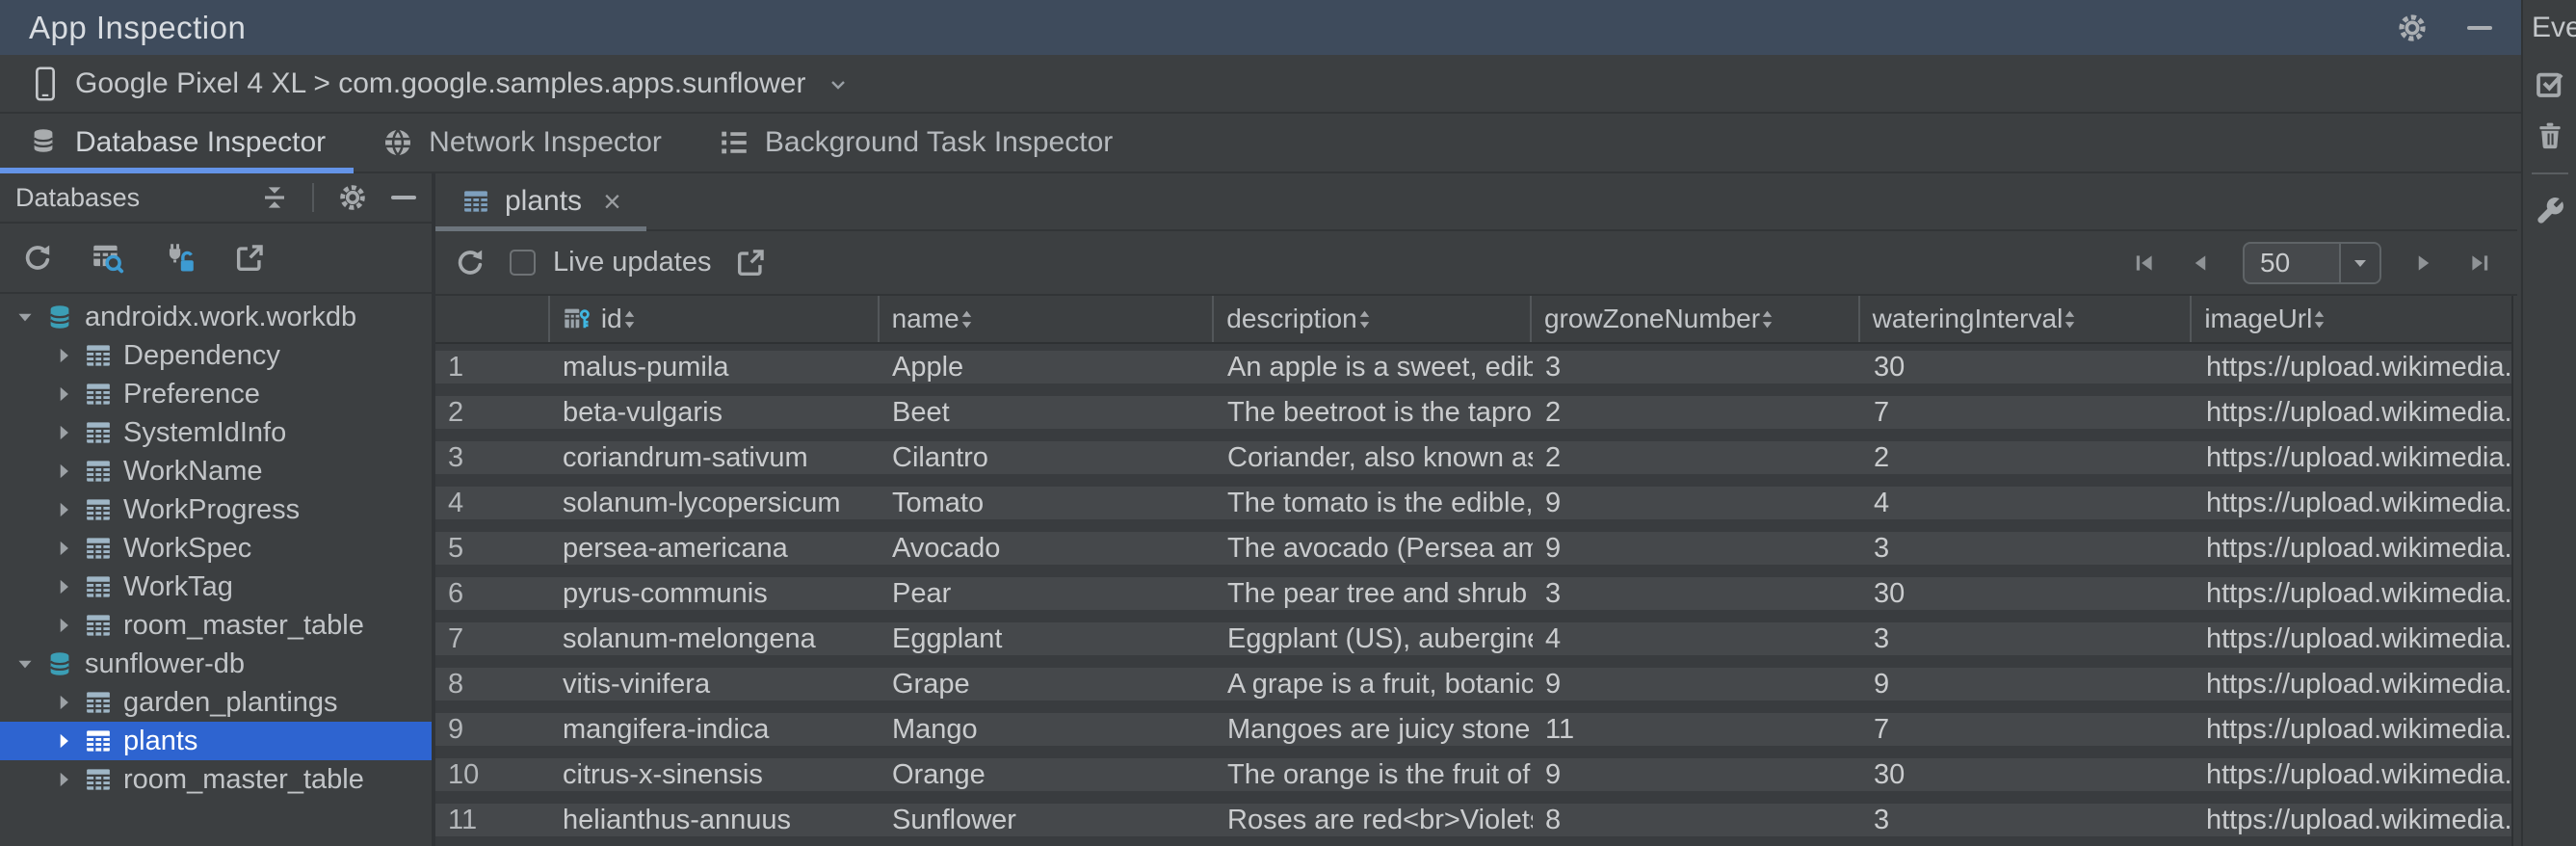 The height and width of the screenshot is (846, 2576). I want to click on next-page-icon, so click(2423, 263).